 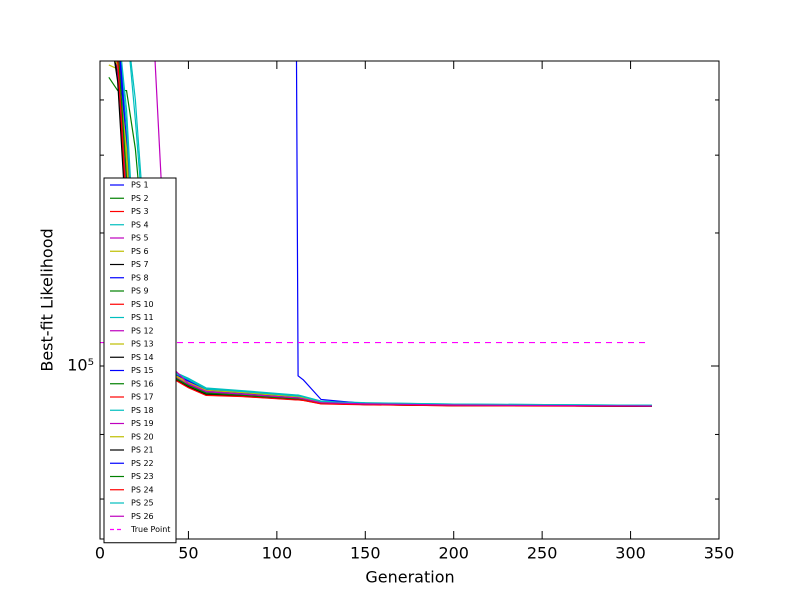 What do you see at coordinates (142, 304) in the screenshot?
I see `legend-label: PS 10` at bounding box center [142, 304].